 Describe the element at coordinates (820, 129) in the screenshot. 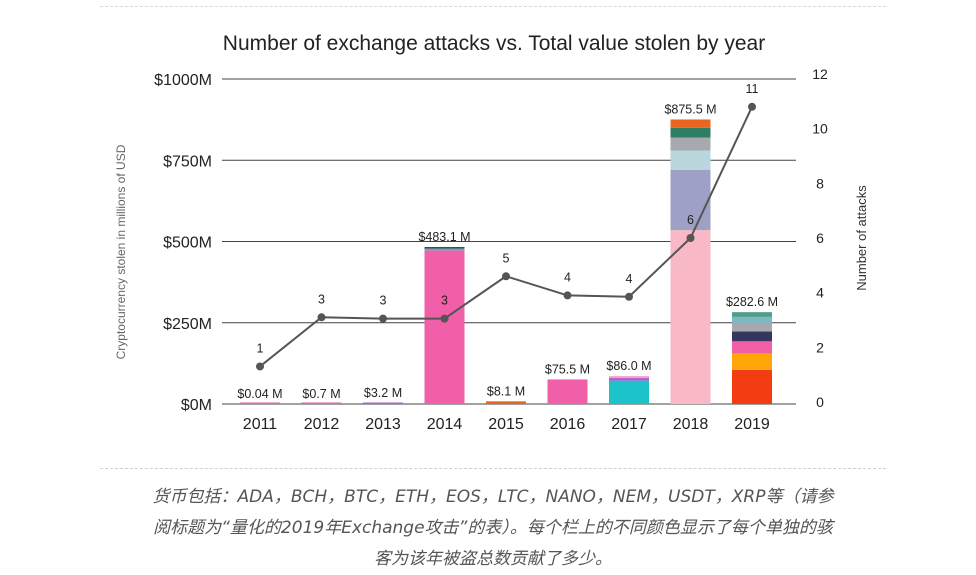

I see `y2-tick-label: 10` at that location.